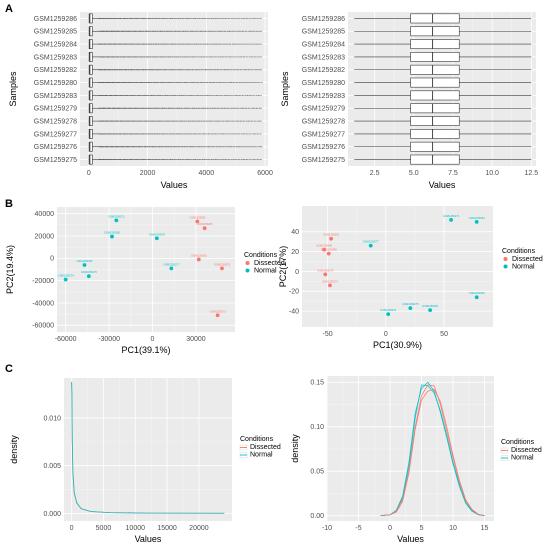 This screenshot has height=550, width=549. I want to click on x-tick-label: 10.0, so click(492, 173).